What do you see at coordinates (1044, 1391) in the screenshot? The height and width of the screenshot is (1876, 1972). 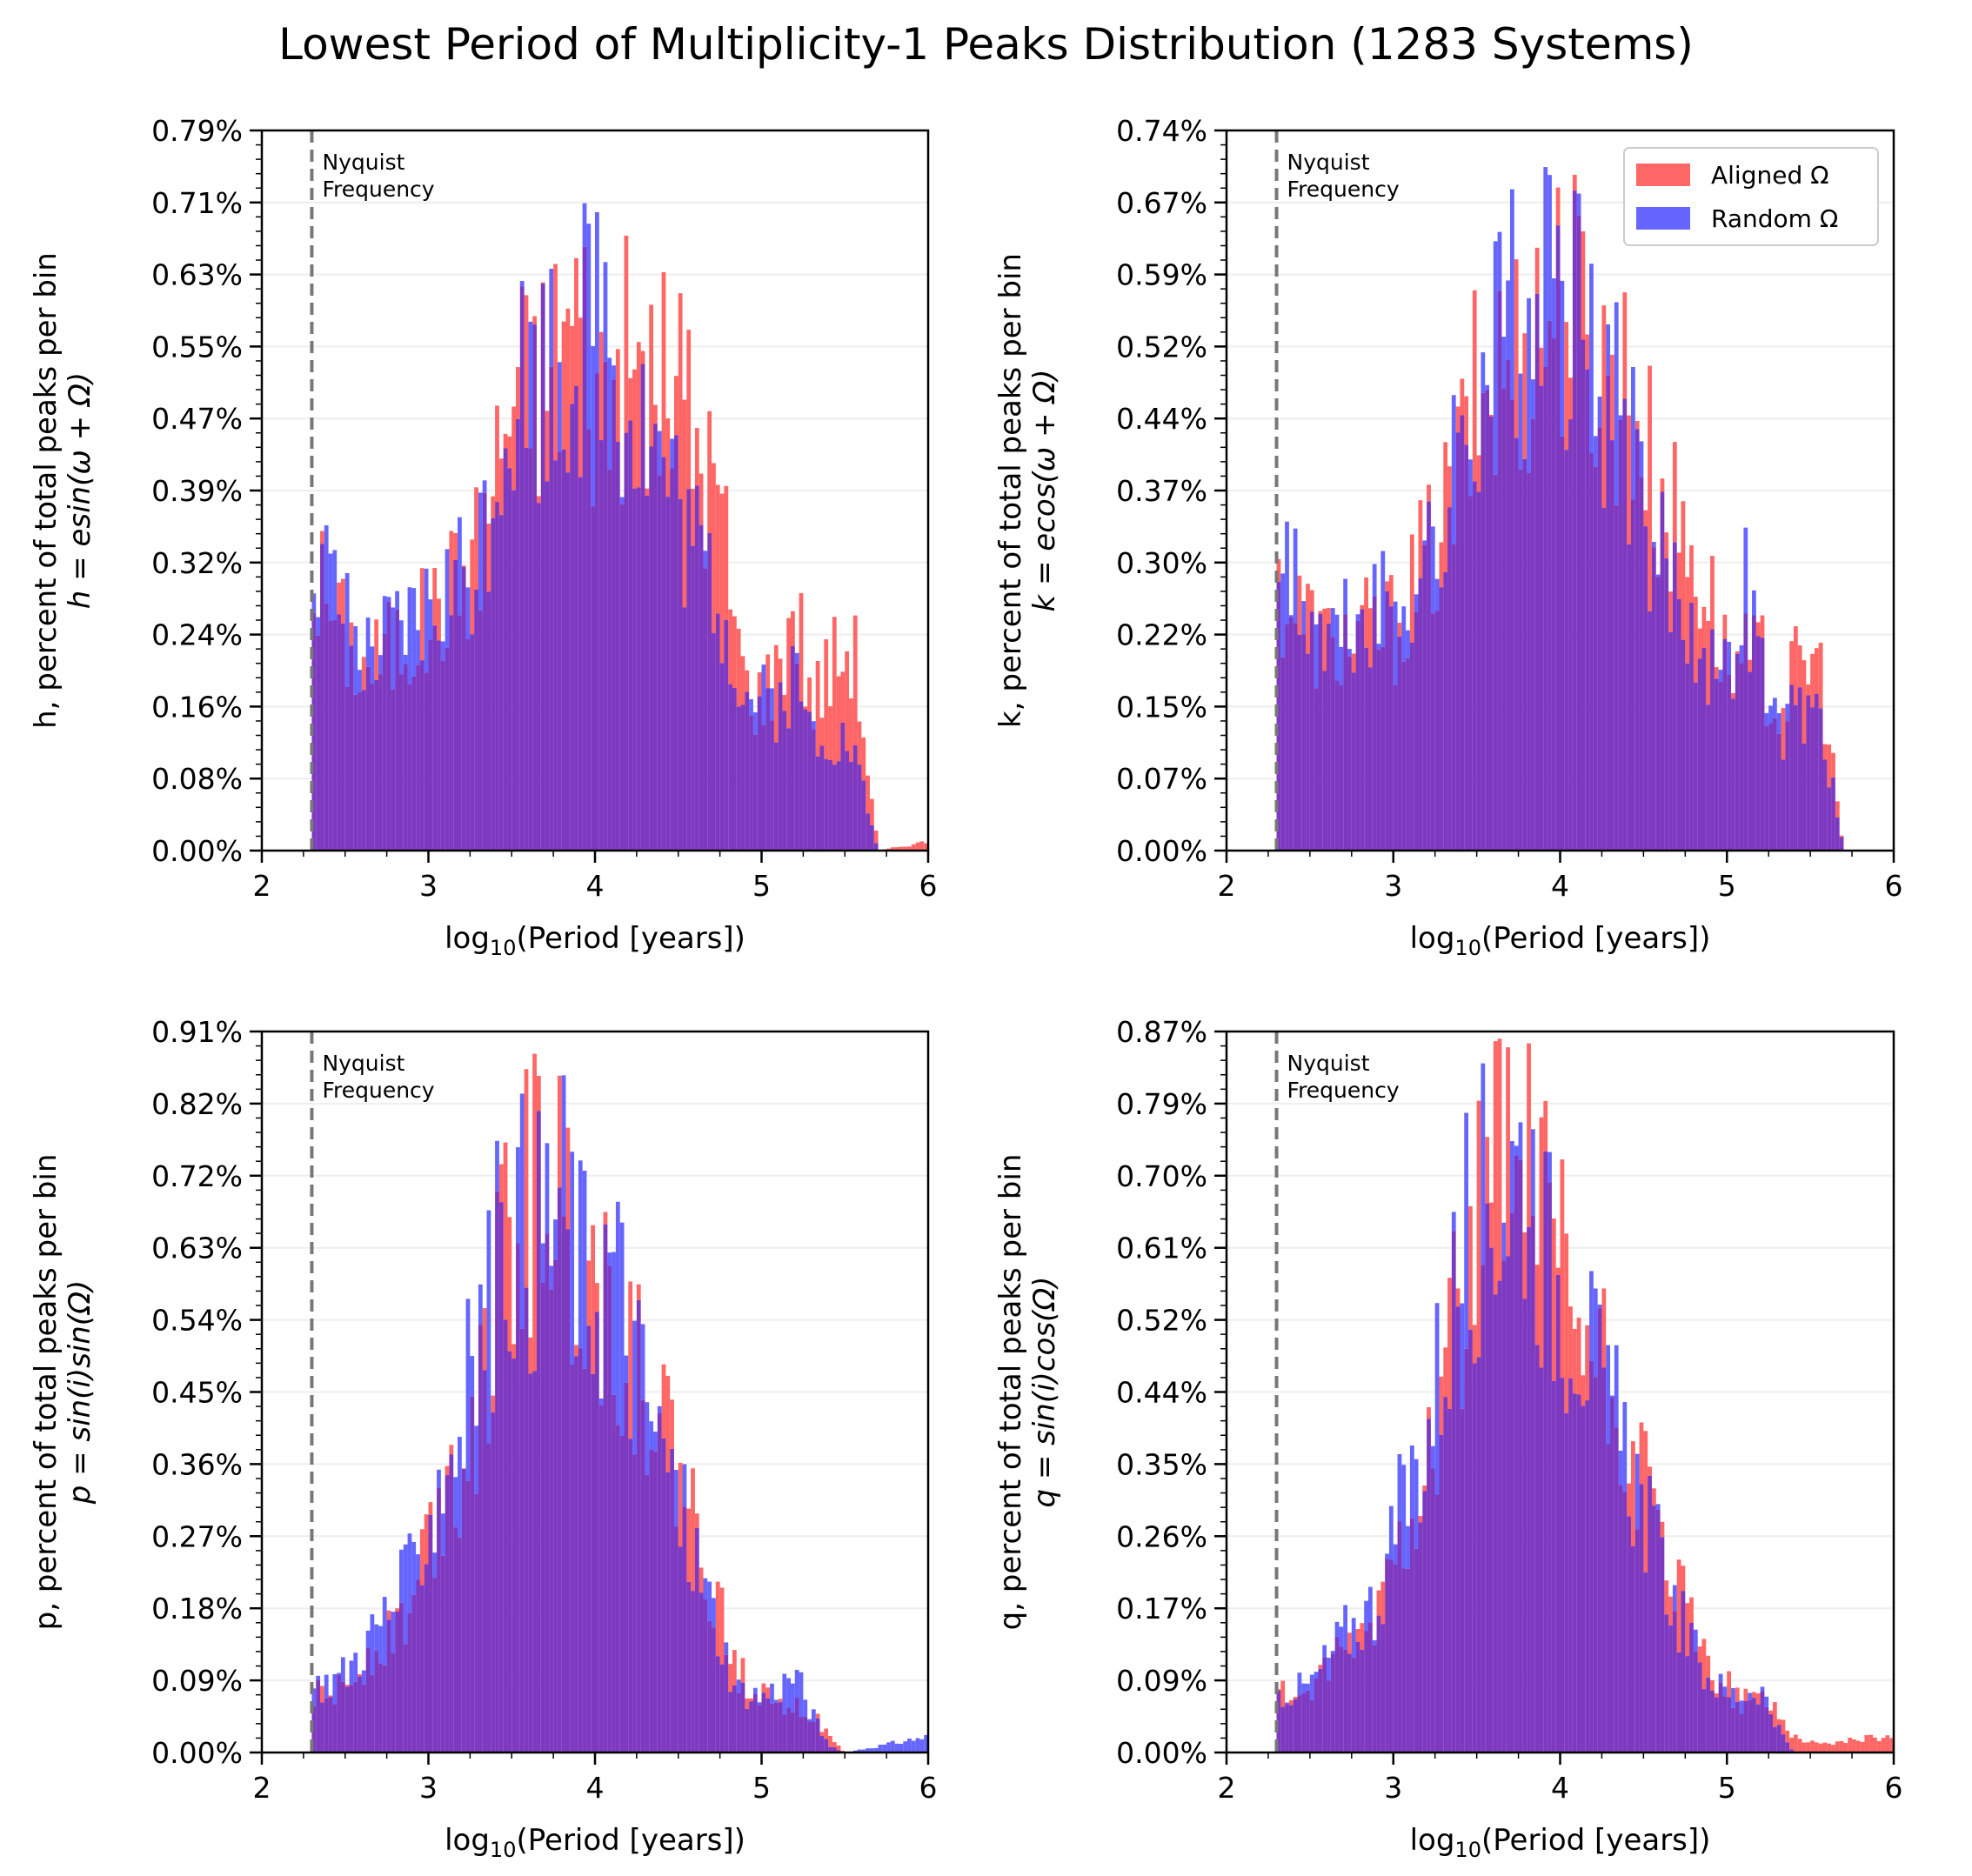 I see `y-axis-formula: q = sin(i)cos(Ω)` at bounding box center [1044, 1391].